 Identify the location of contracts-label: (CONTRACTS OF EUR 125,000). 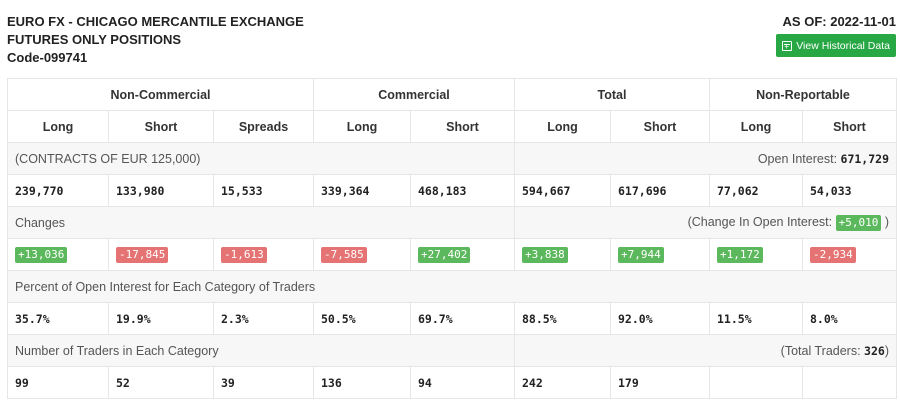
(261, 158).